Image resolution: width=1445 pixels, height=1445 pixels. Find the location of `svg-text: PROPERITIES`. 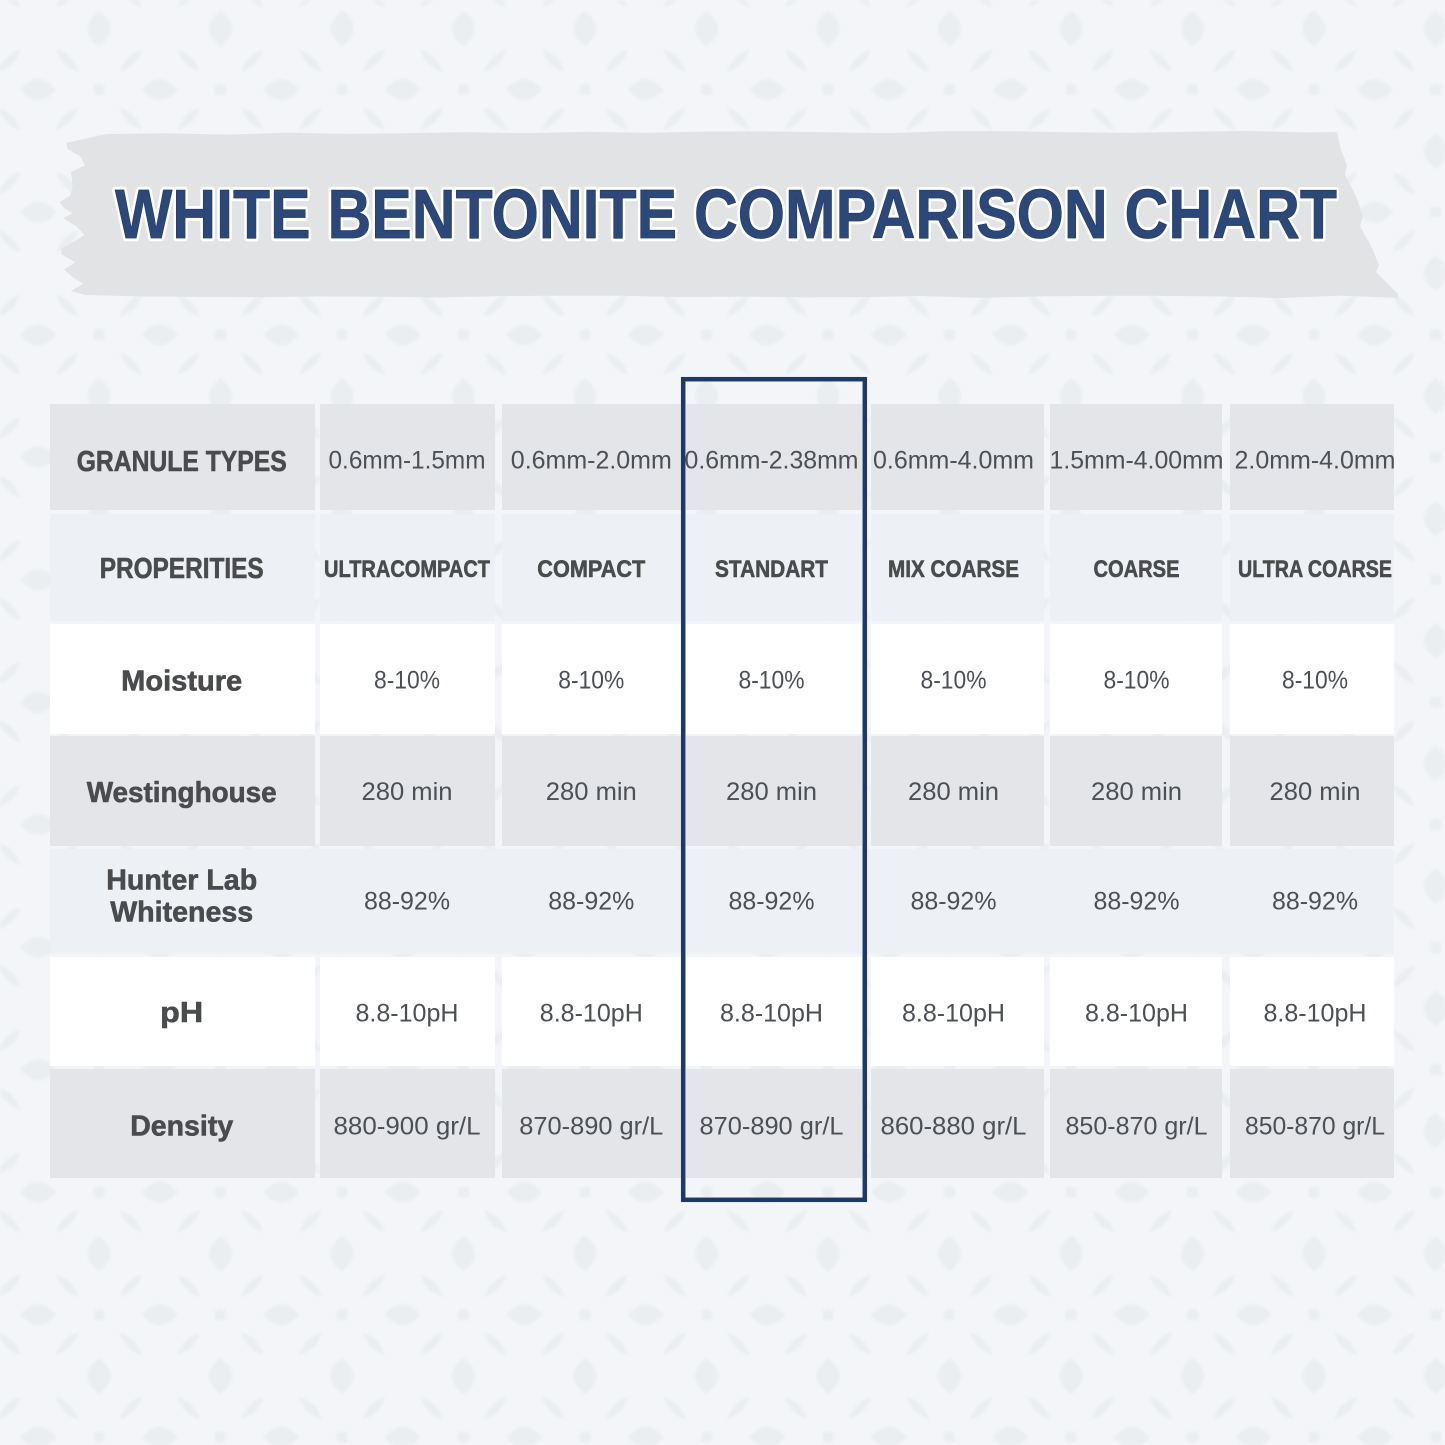

svg-text: PROPERITIES is located at coordinates (182, 569).